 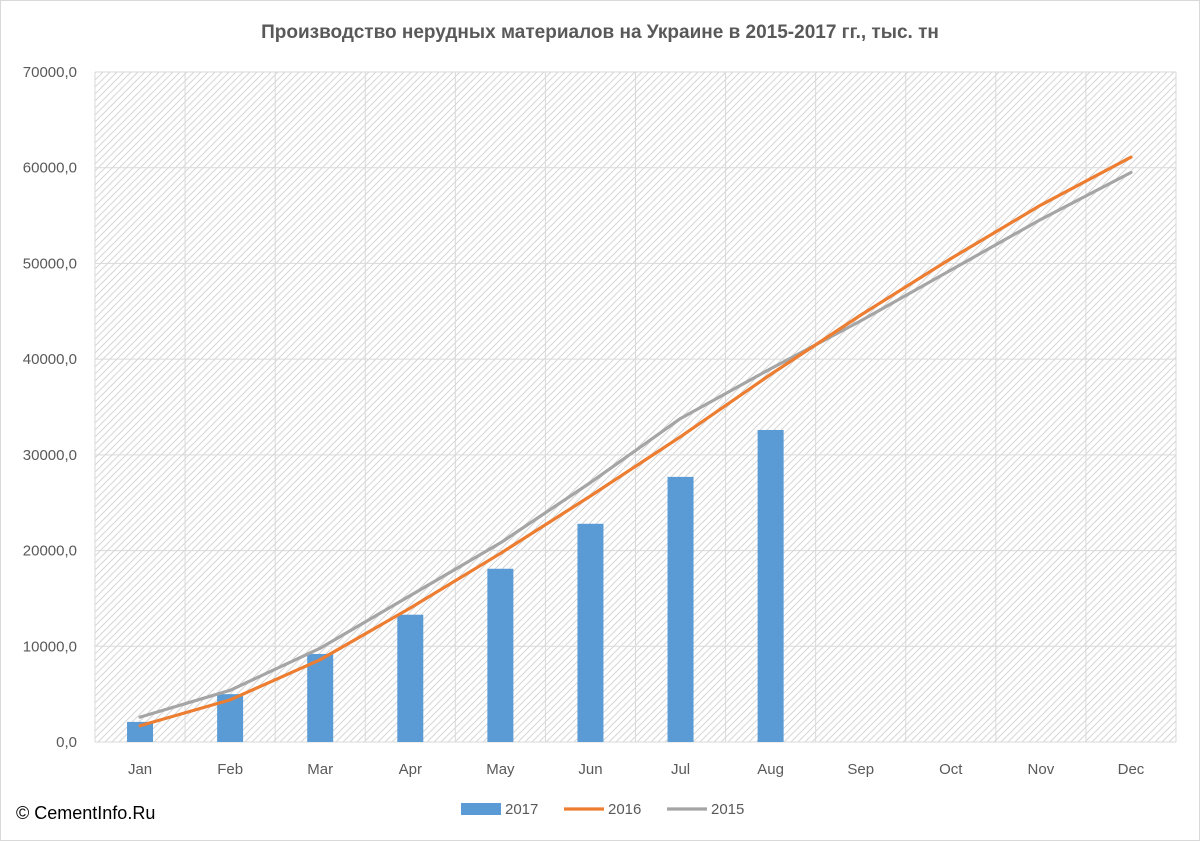 What do you see at coordinates (680, 769) in the screenshot?
I see `x-tick-label: Jul` at bounding box center [680, 769].